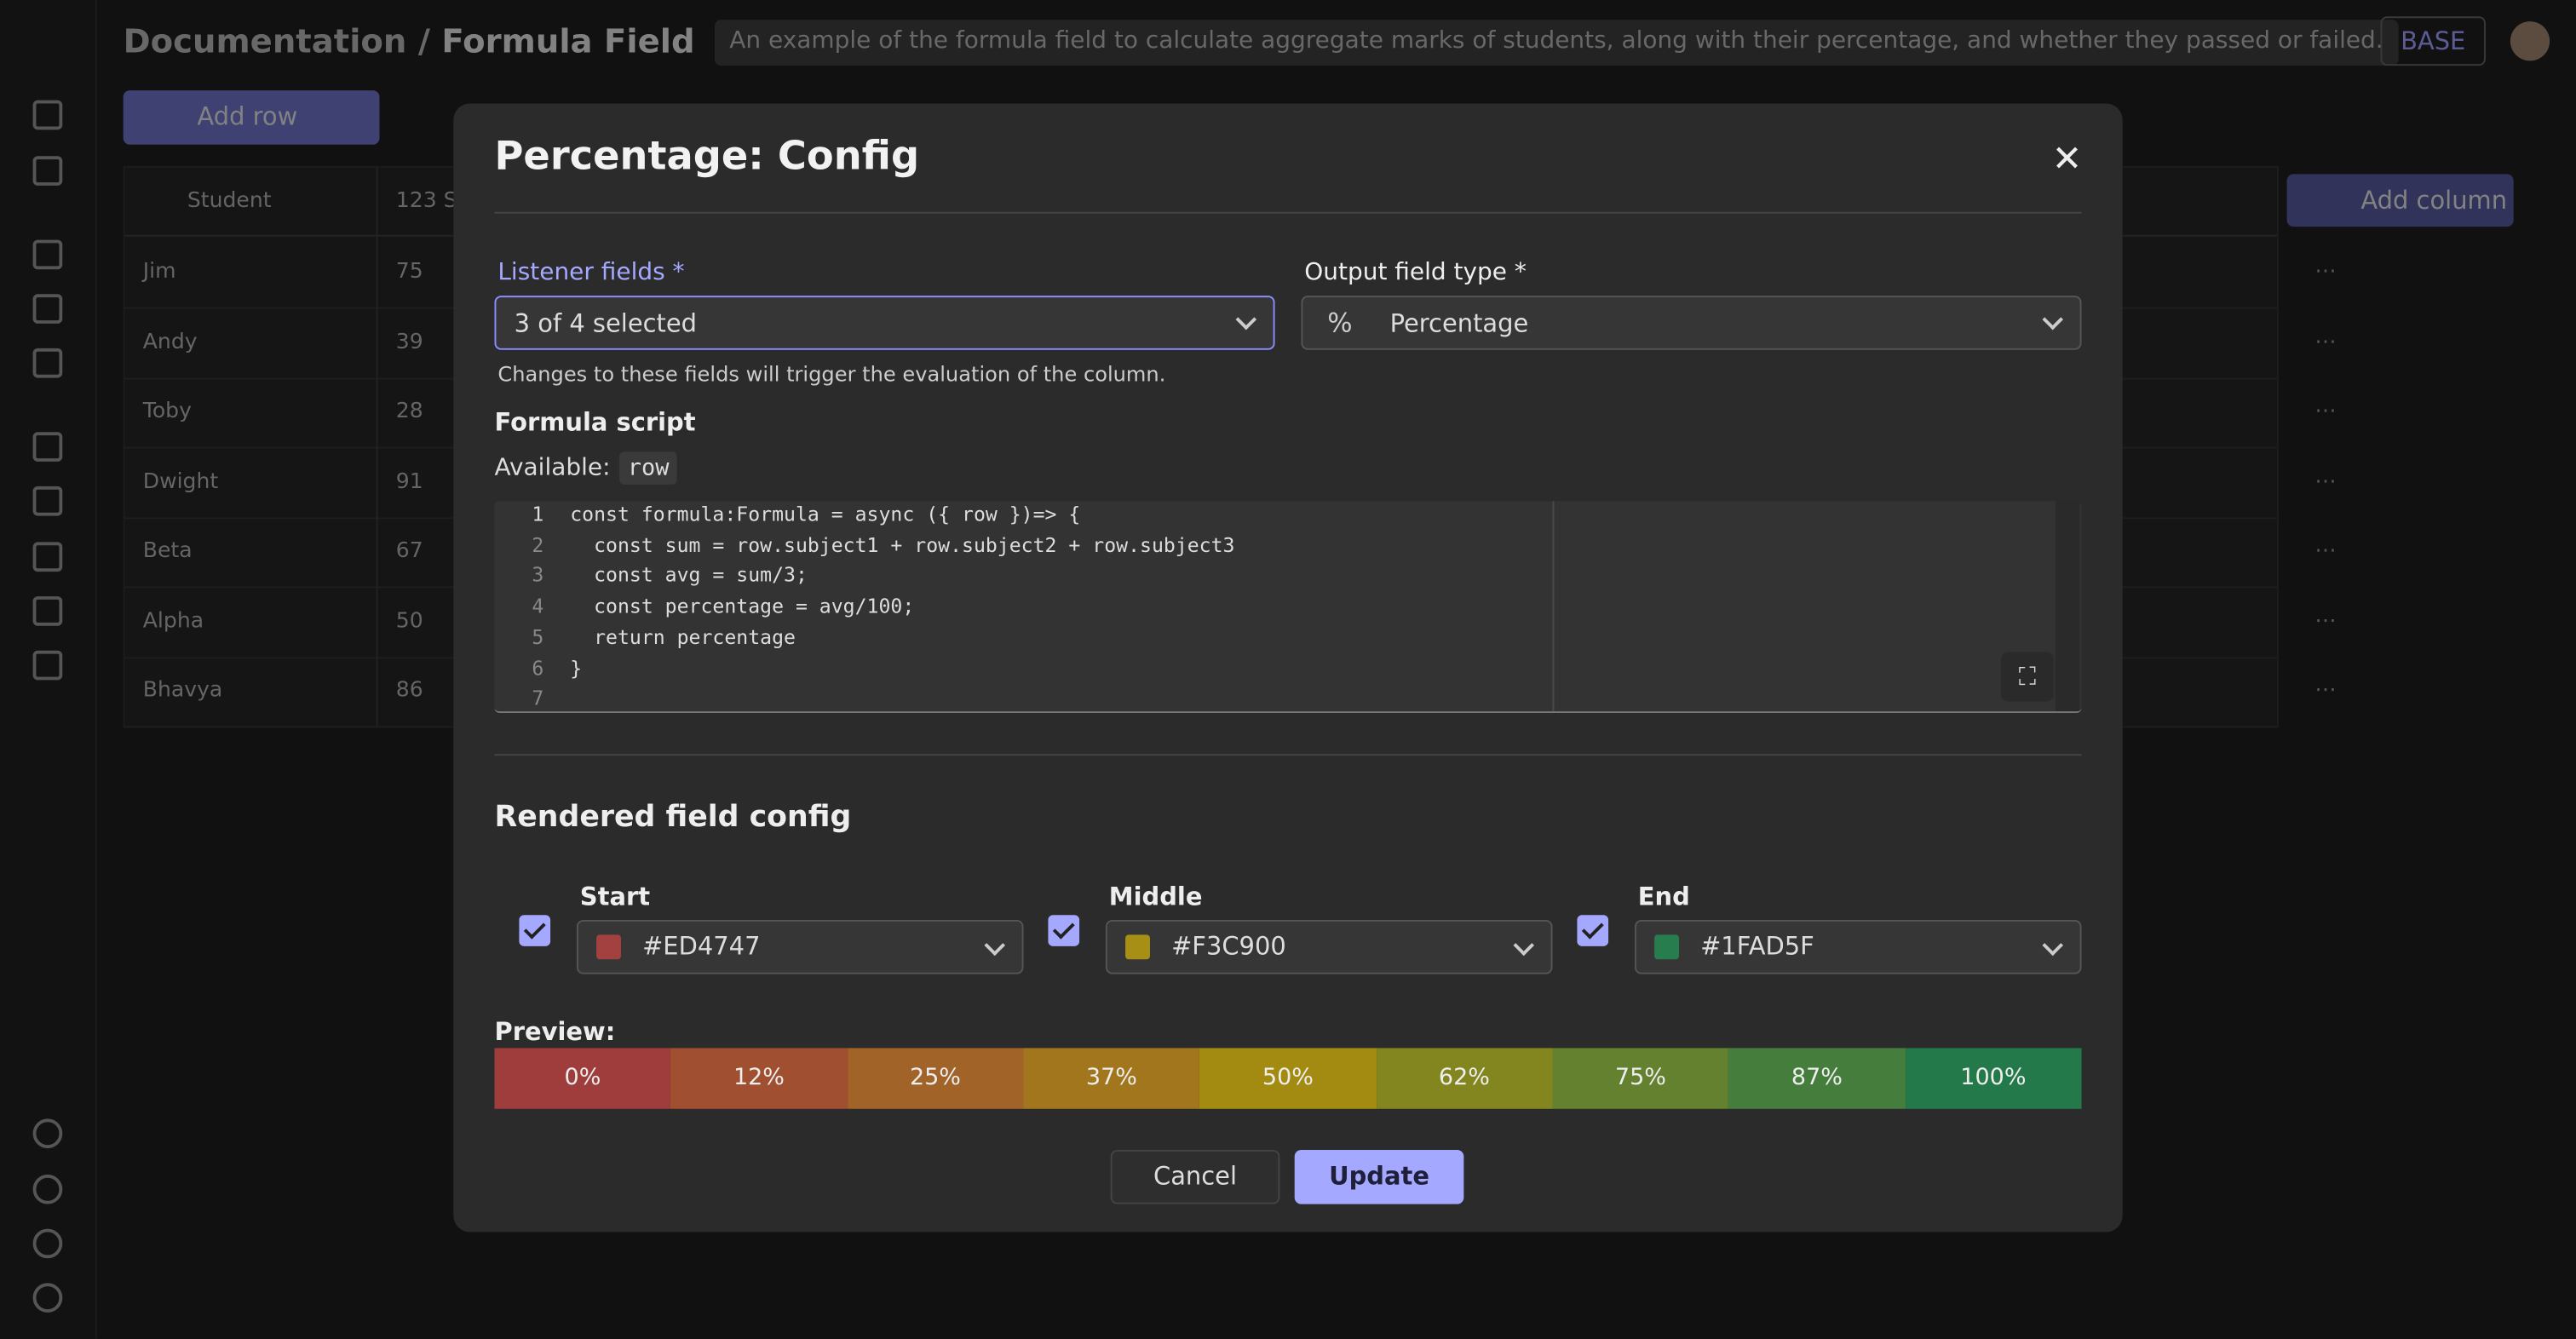  Describe the element at coordinates (1111, 1078) in the screenshot. I see `preview-cell: 37%` at that location.